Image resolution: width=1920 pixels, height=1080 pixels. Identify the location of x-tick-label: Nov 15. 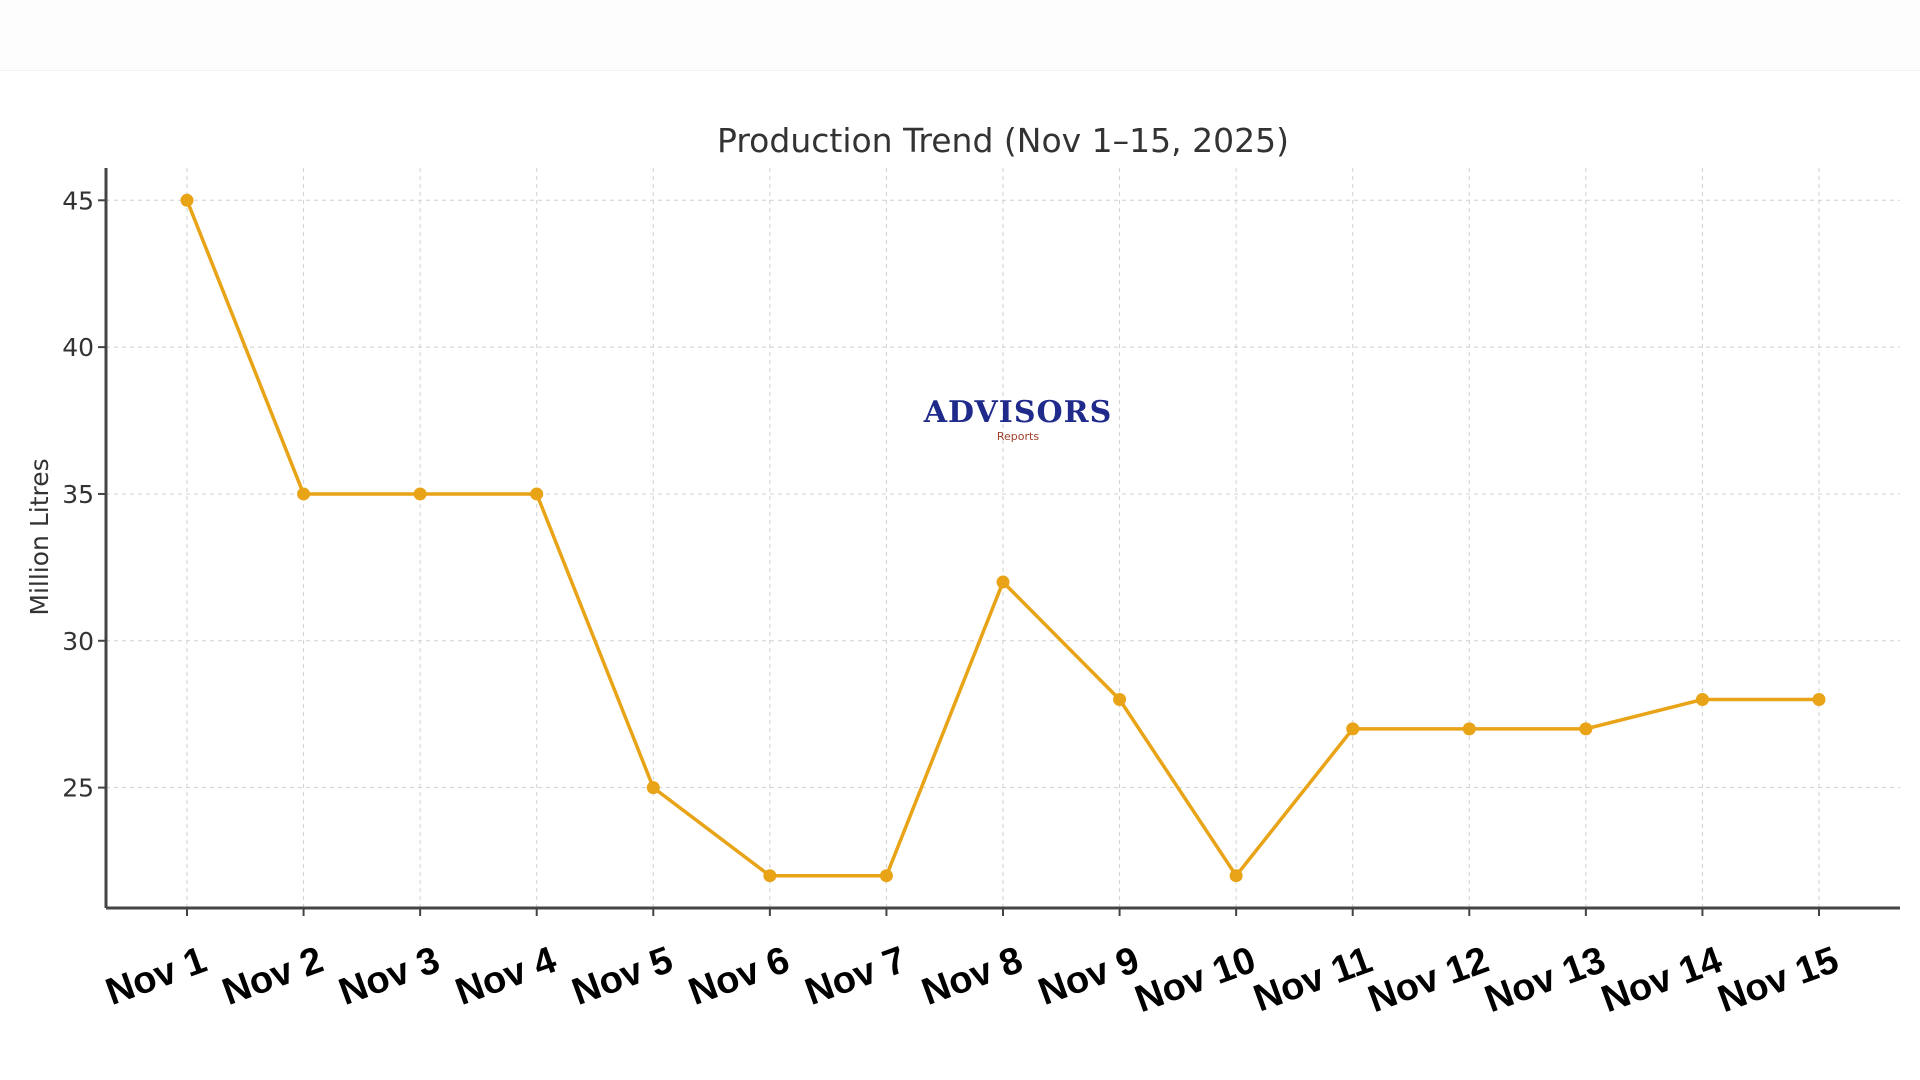
(1778, 980).